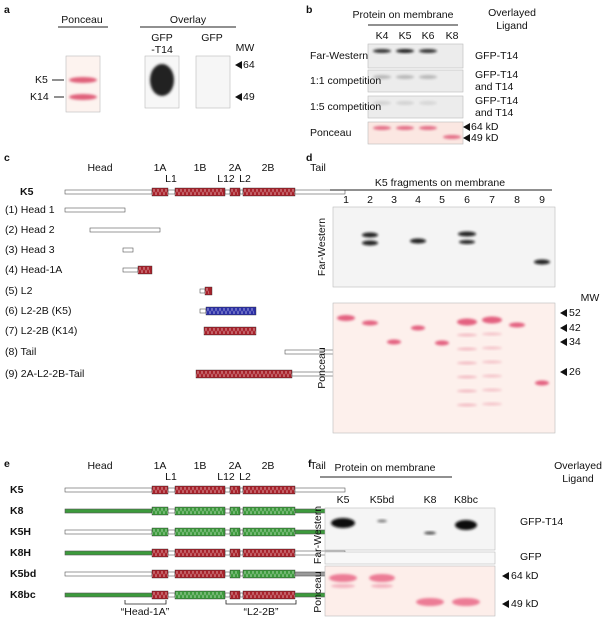 This screenshot has height=620, width=608. I want to click on label: Overlayed, so click(578, 466).